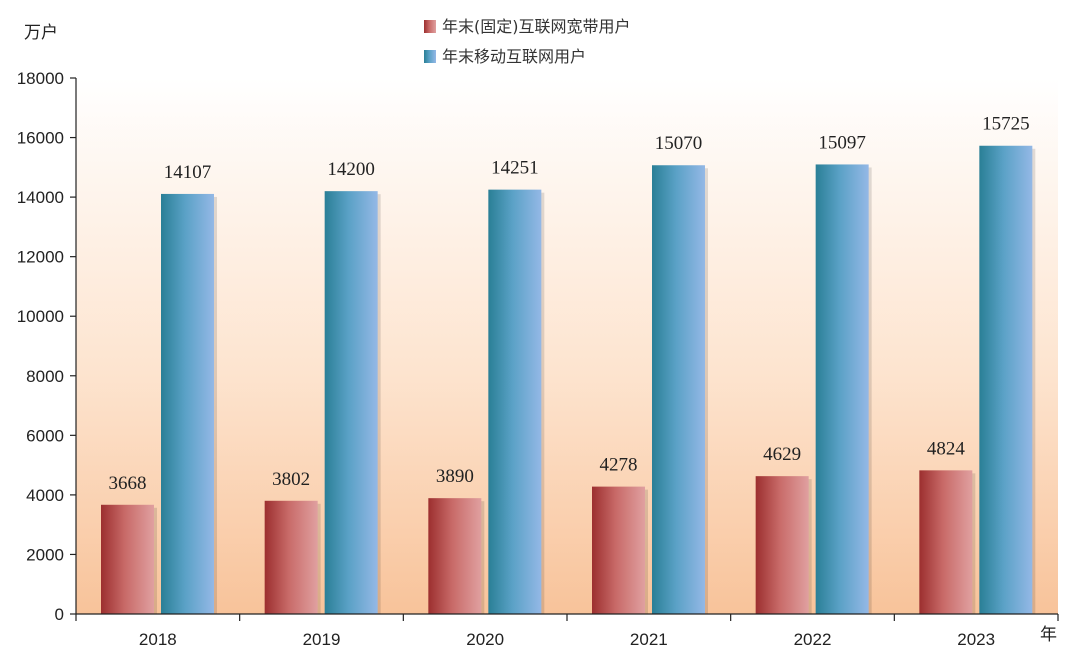 The image size is (1080, 661). Describe the element at coordinates (813, 639) in the screenshot. I see `x-tick-label: 2022` at that location.